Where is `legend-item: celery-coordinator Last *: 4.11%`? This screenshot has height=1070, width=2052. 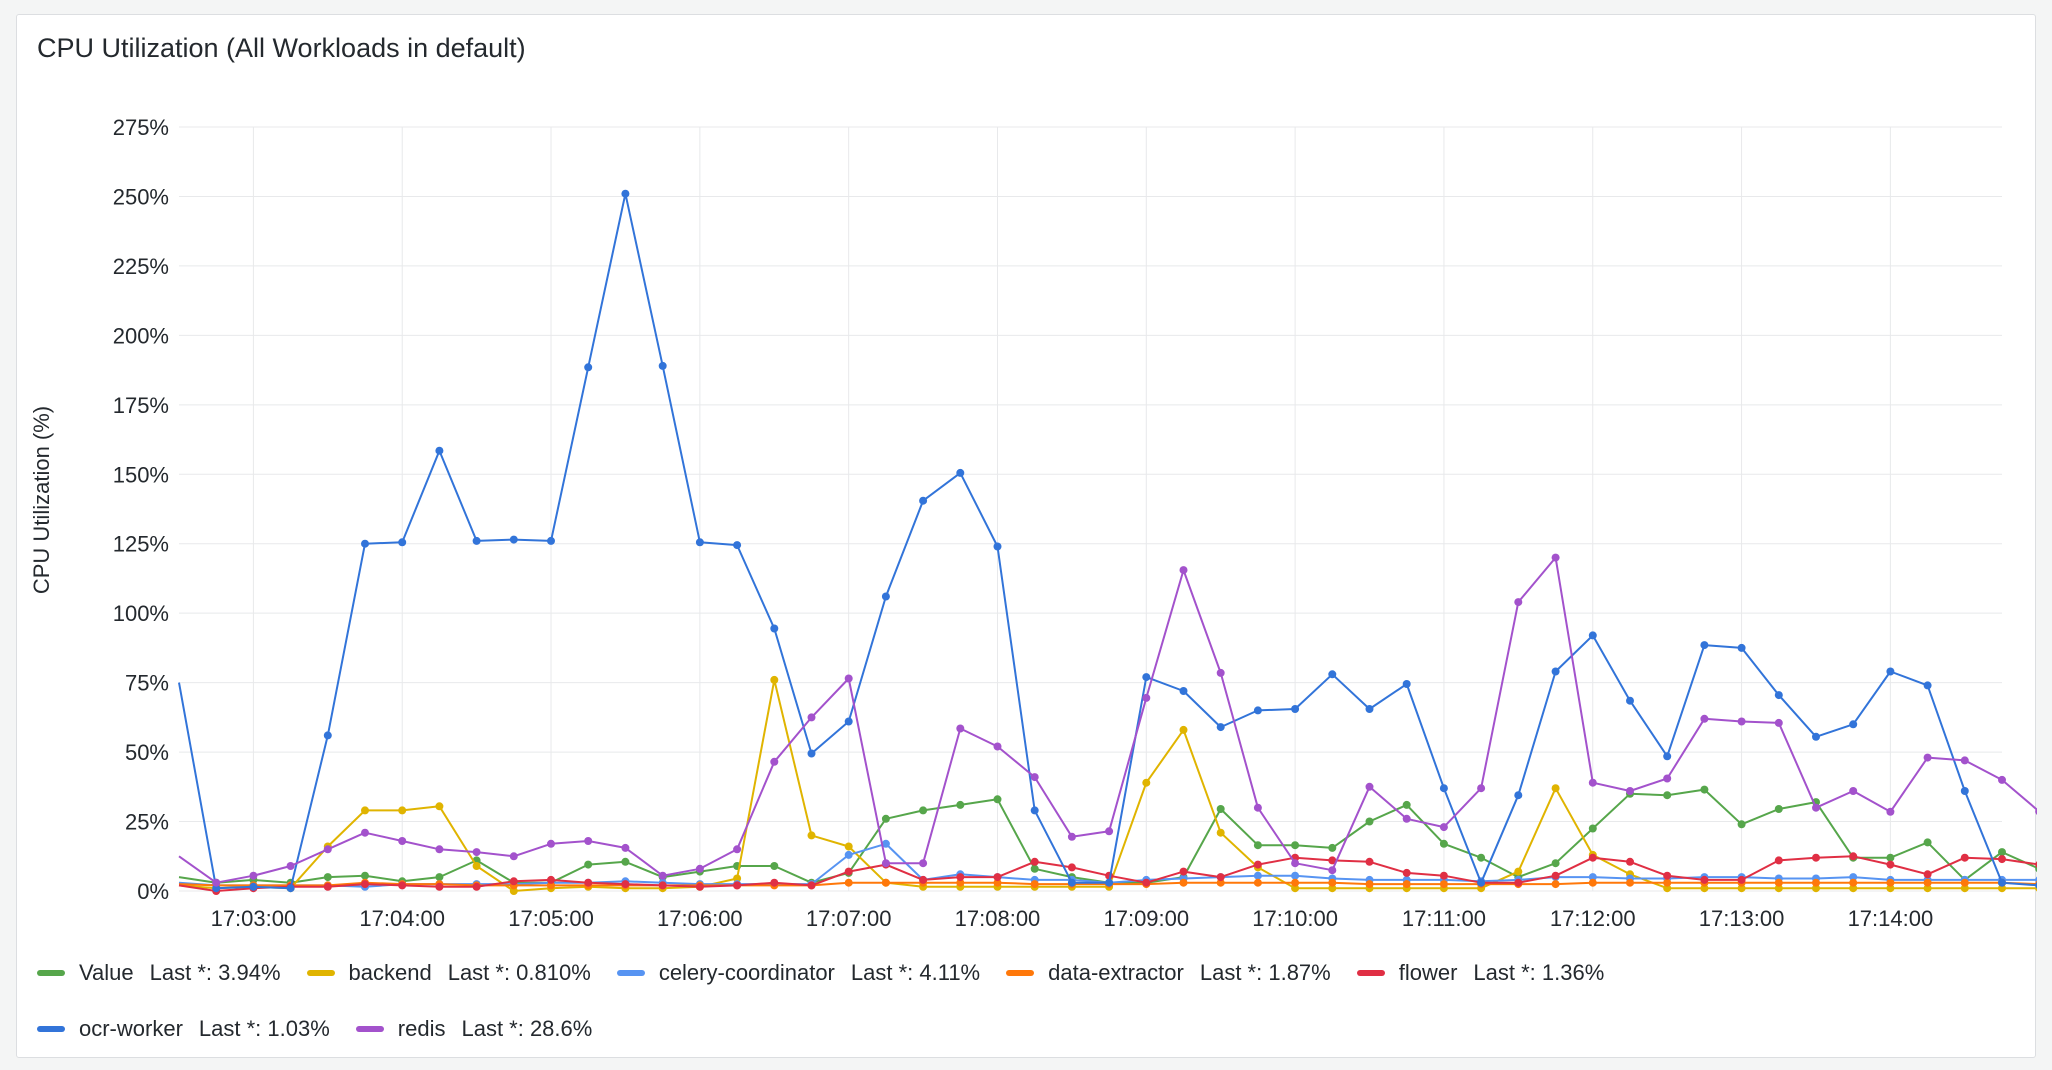 legend-item: celery-coordinator Last *: 4.11% is located at coordinates (798, 973).